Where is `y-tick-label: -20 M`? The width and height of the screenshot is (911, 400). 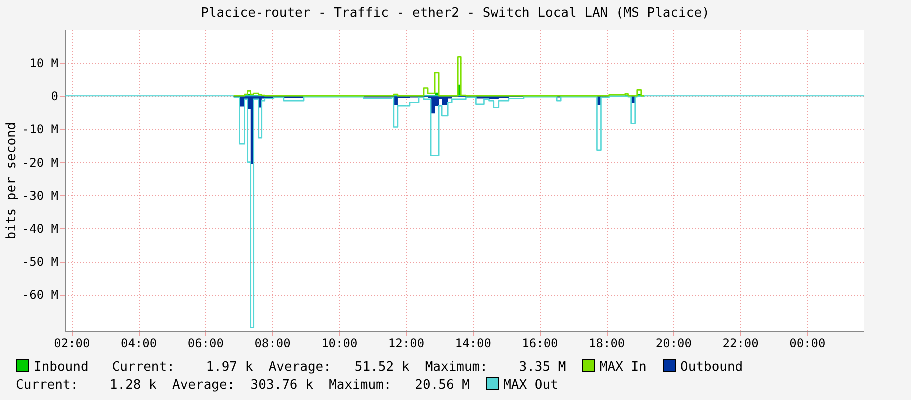 y-tick-label: -20 M is located at coordinates (40, 163).